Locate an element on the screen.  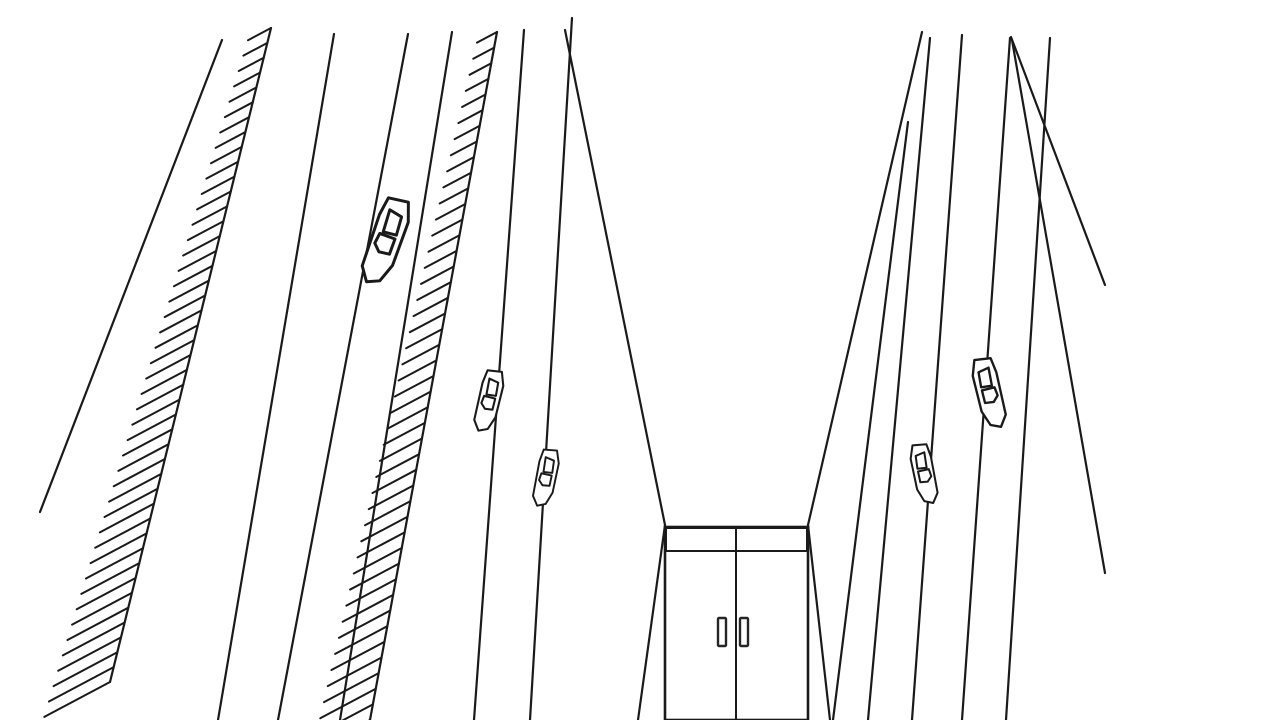
hatch-band-inner-left is located at coordinates (409, 375).